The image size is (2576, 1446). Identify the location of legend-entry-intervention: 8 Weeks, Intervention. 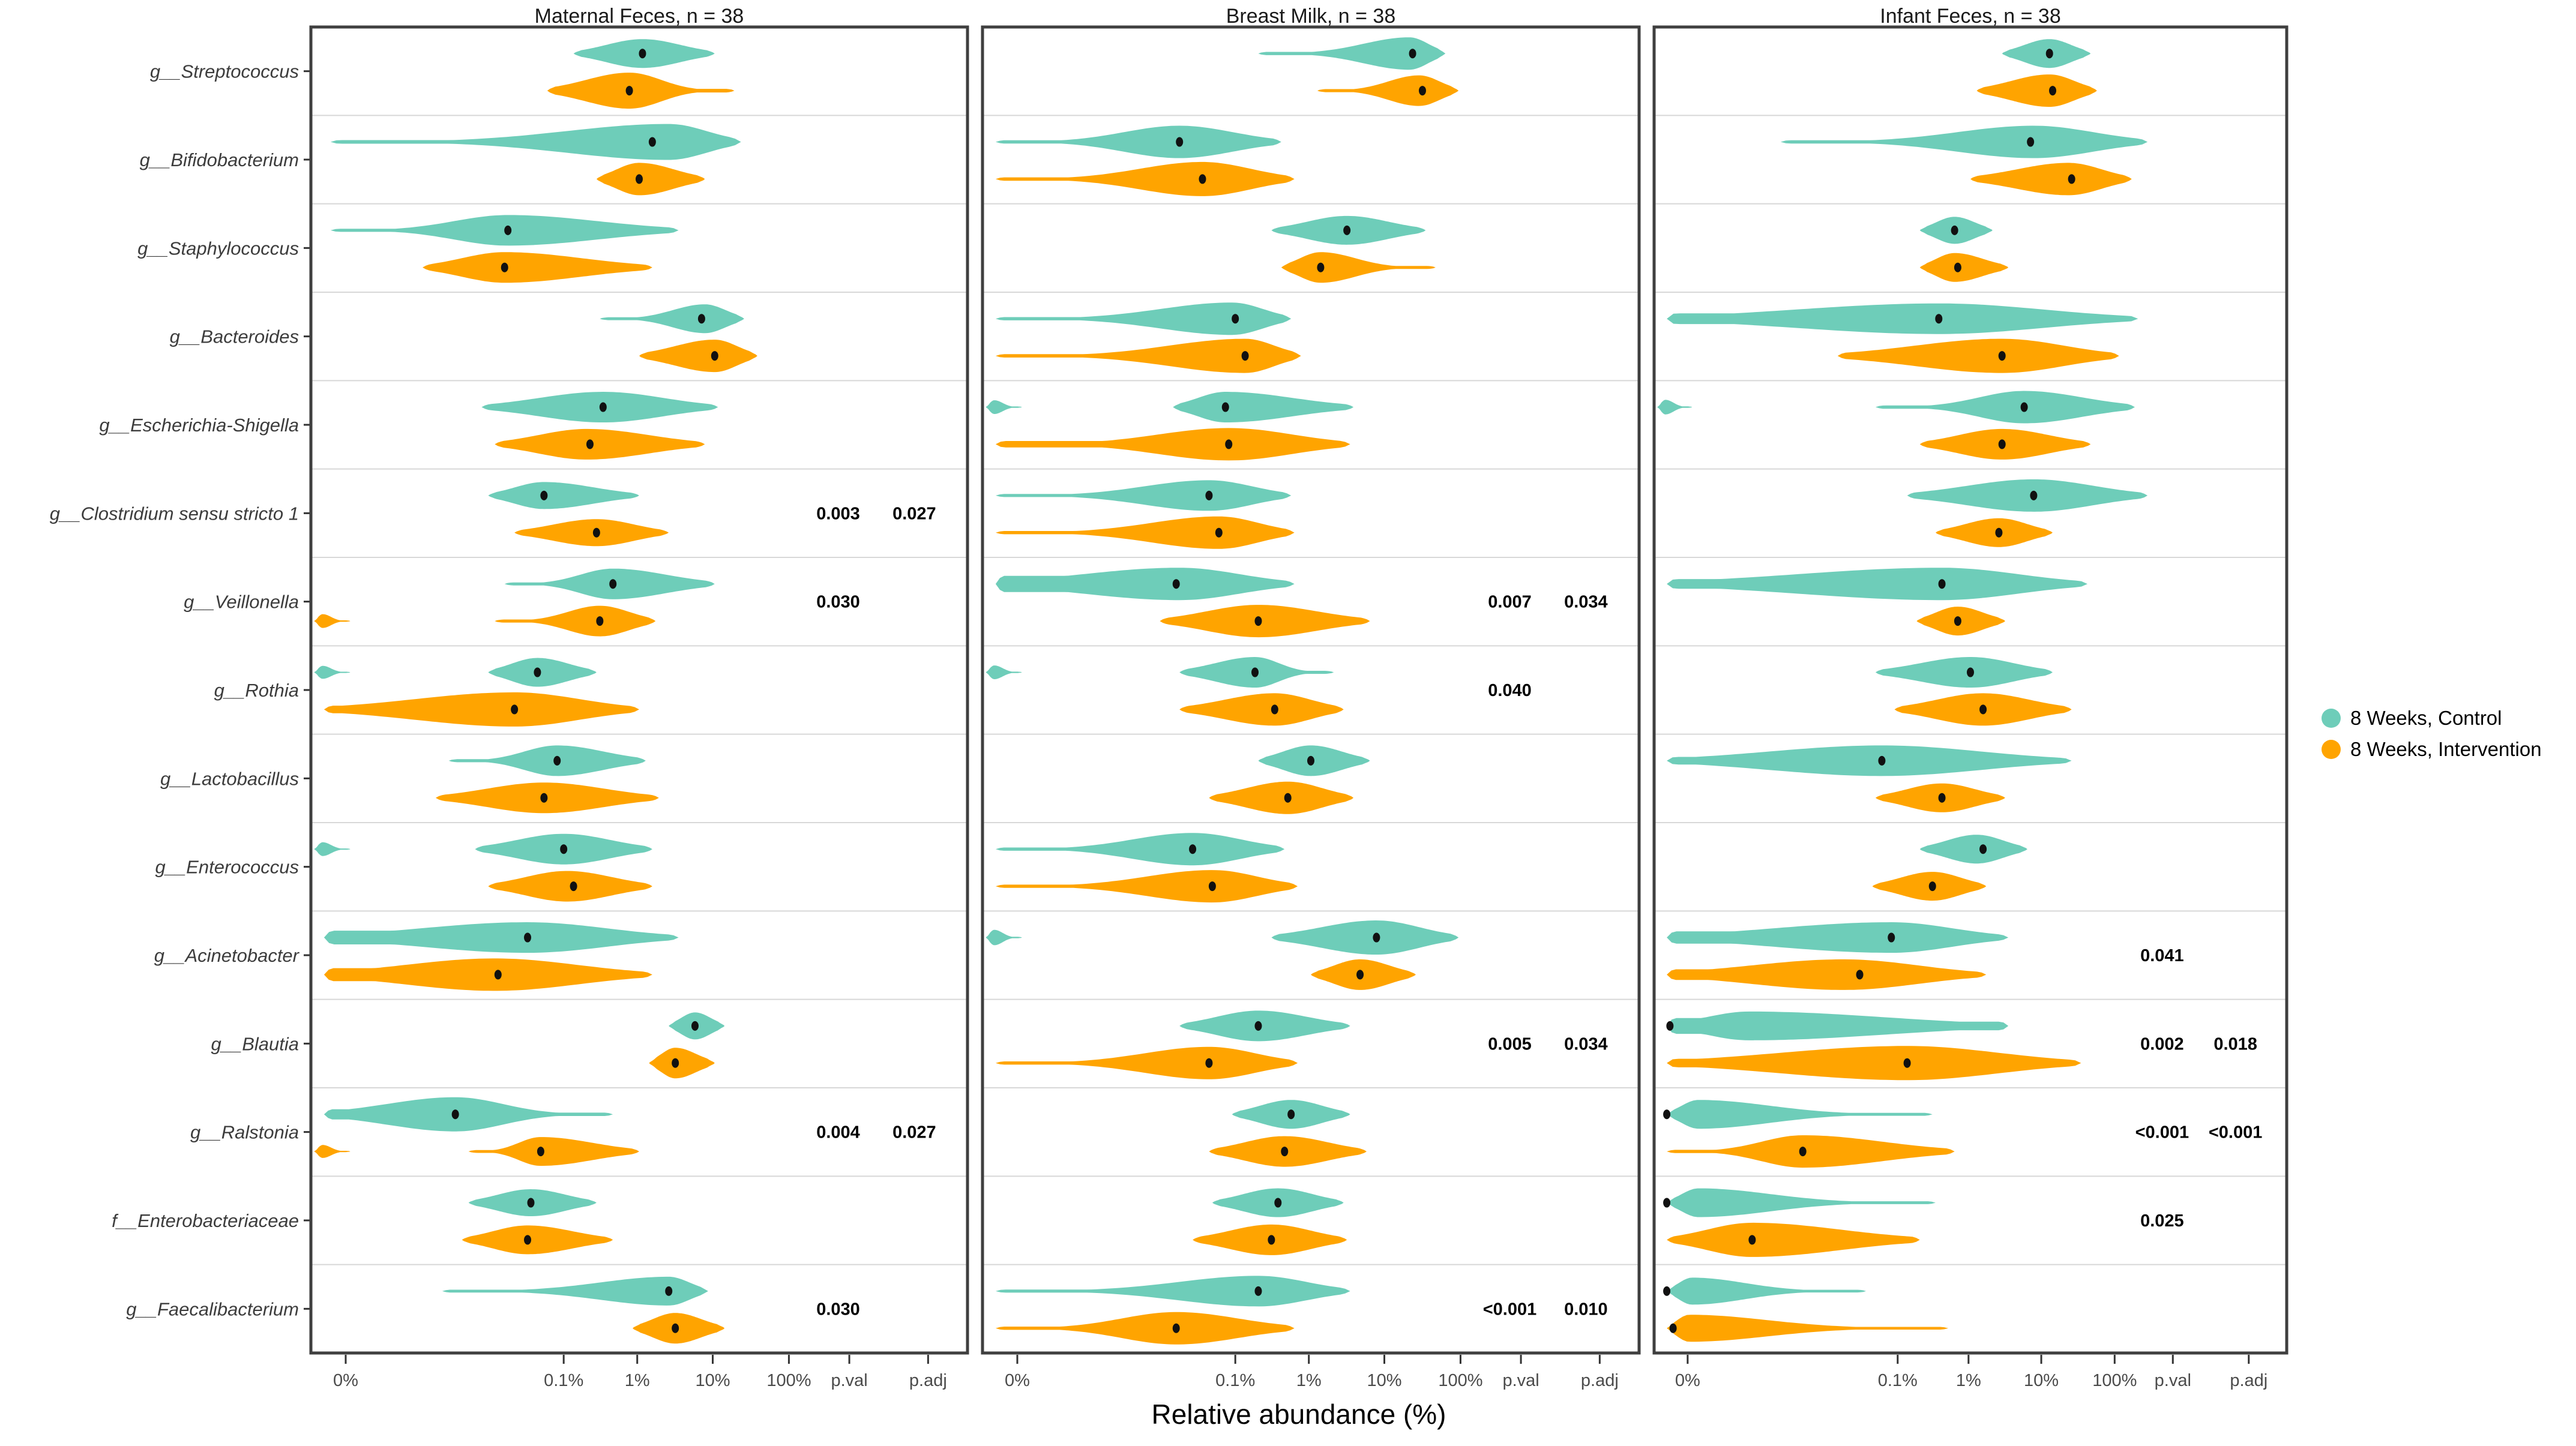
(2432, 749).